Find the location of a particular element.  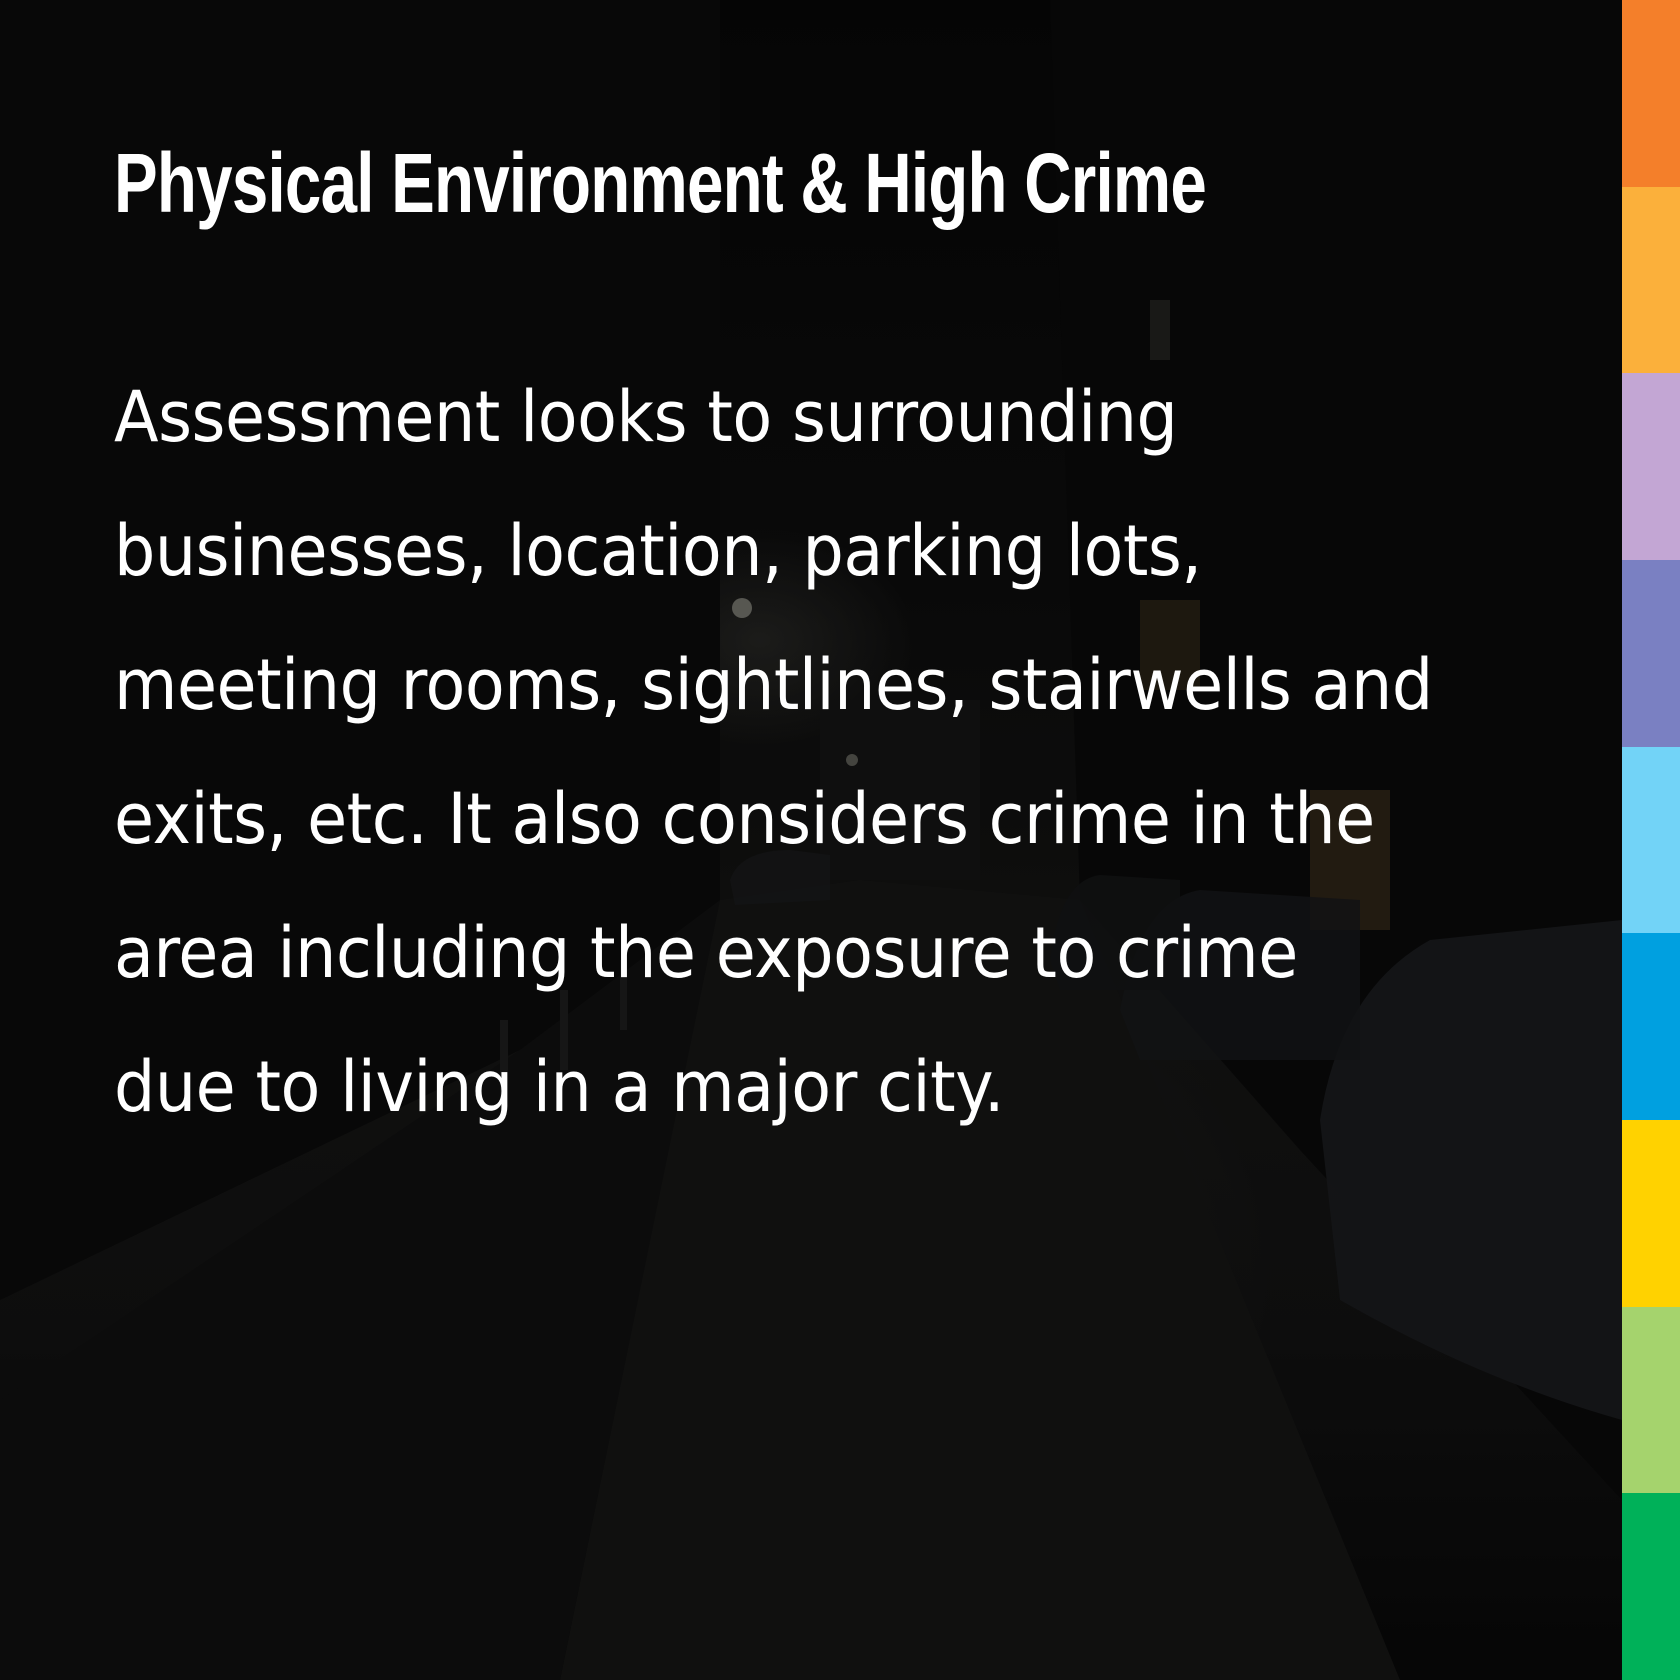

color-stripe-bar is located at coordinates (1651, 840).